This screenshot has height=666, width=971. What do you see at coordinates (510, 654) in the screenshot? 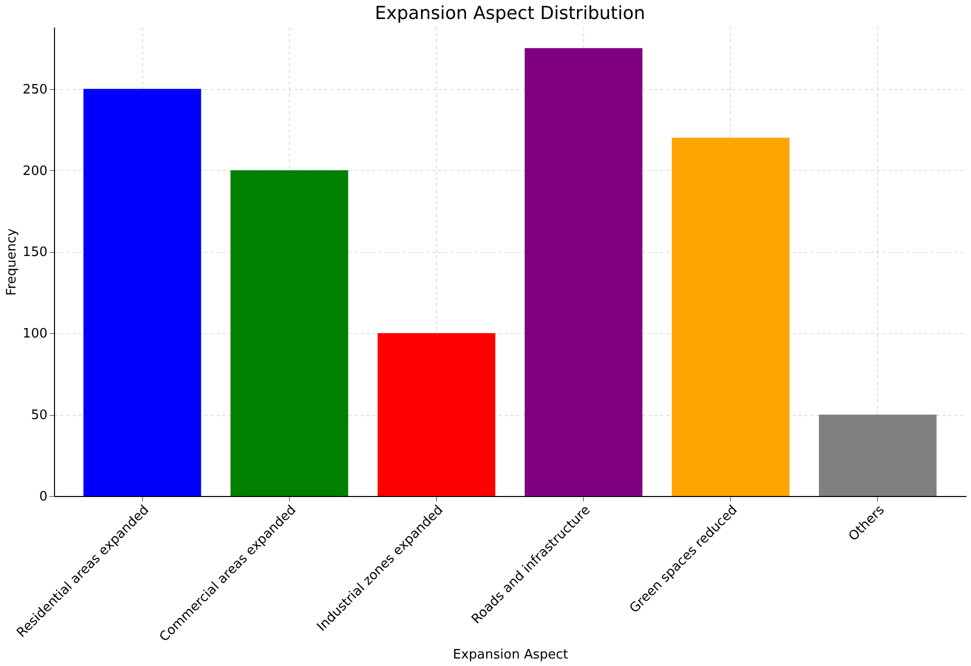
I see `x-axis-title: Expansion Aspect` at bounding box center [510, 654].